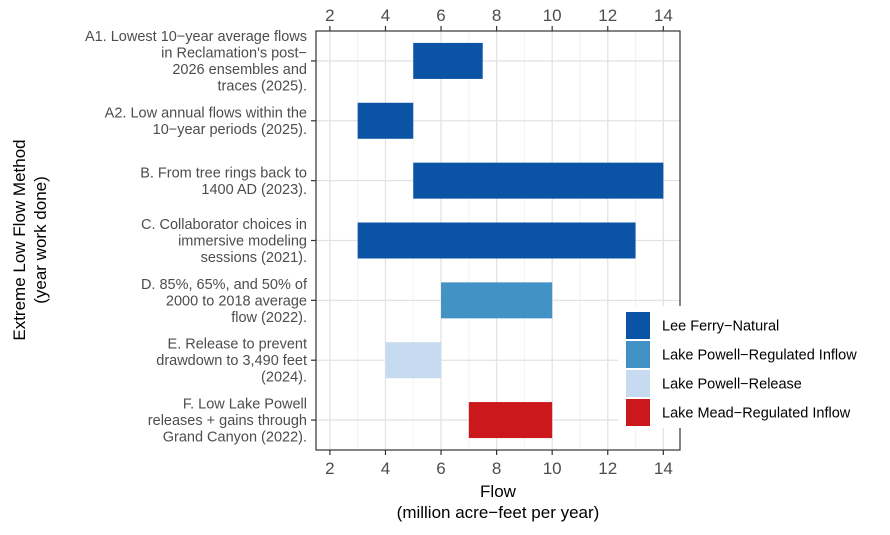 The image size is (890, 535). What do you see at coordinates (732, 385) in the screenshot?
I see `legend-label: Lake Powell−Release` at bounding box center [732, 385].